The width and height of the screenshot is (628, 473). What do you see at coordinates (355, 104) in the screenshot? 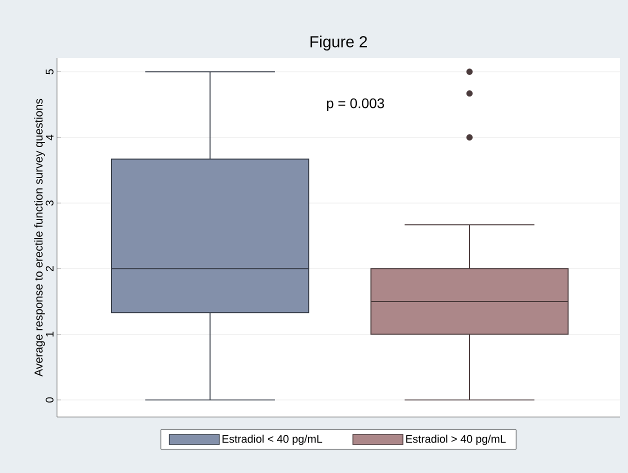
I see `annotation: p = 0.003` at bounding box center [355, 104].